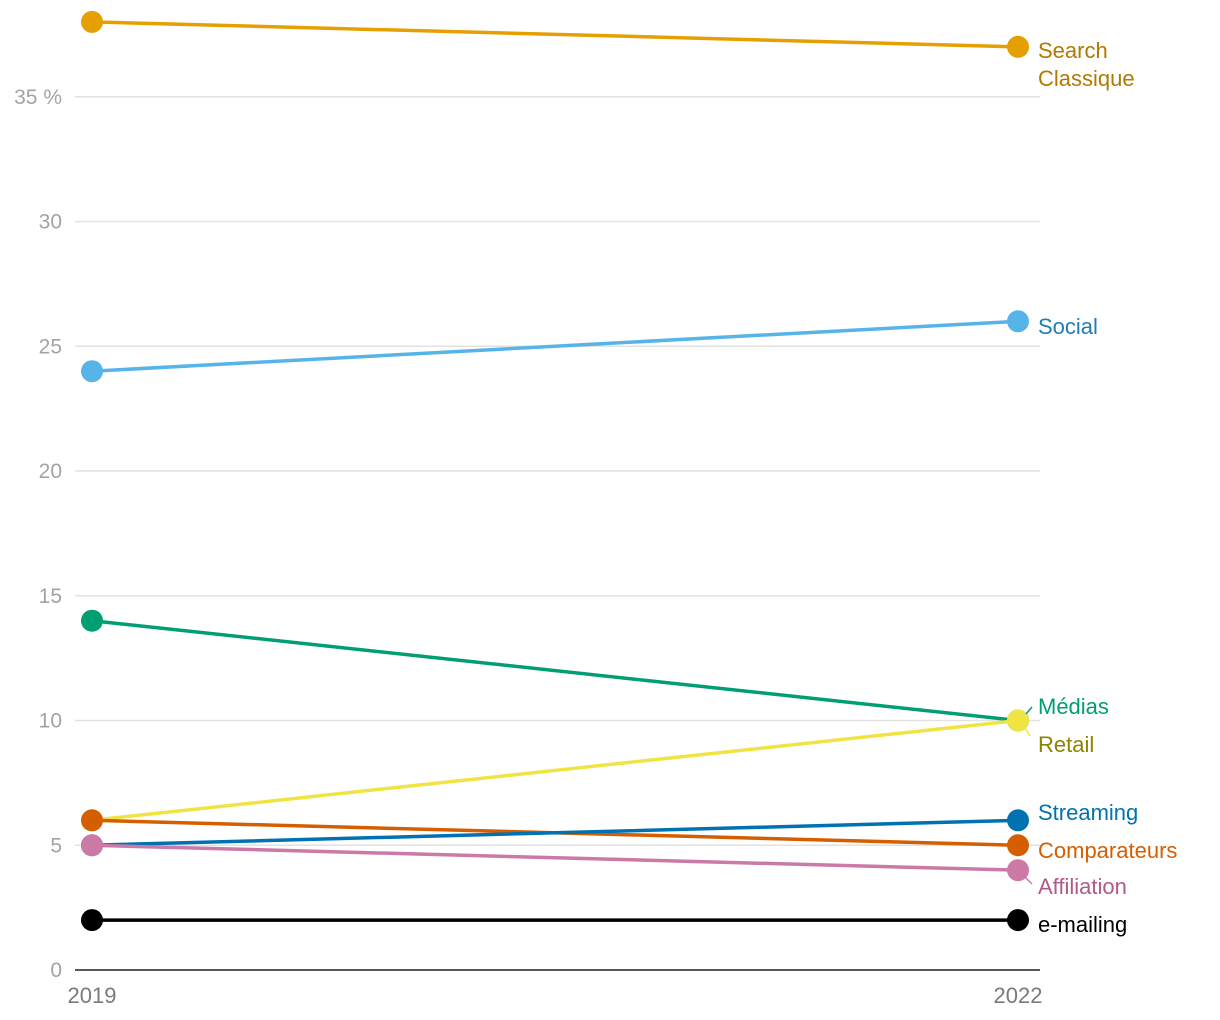 The width and height of the screenshot is (1220, 1020). Describe the element at coordinates (38, 97) in the screenshot. I see `y-tick-label-35: 35 %` at that location.